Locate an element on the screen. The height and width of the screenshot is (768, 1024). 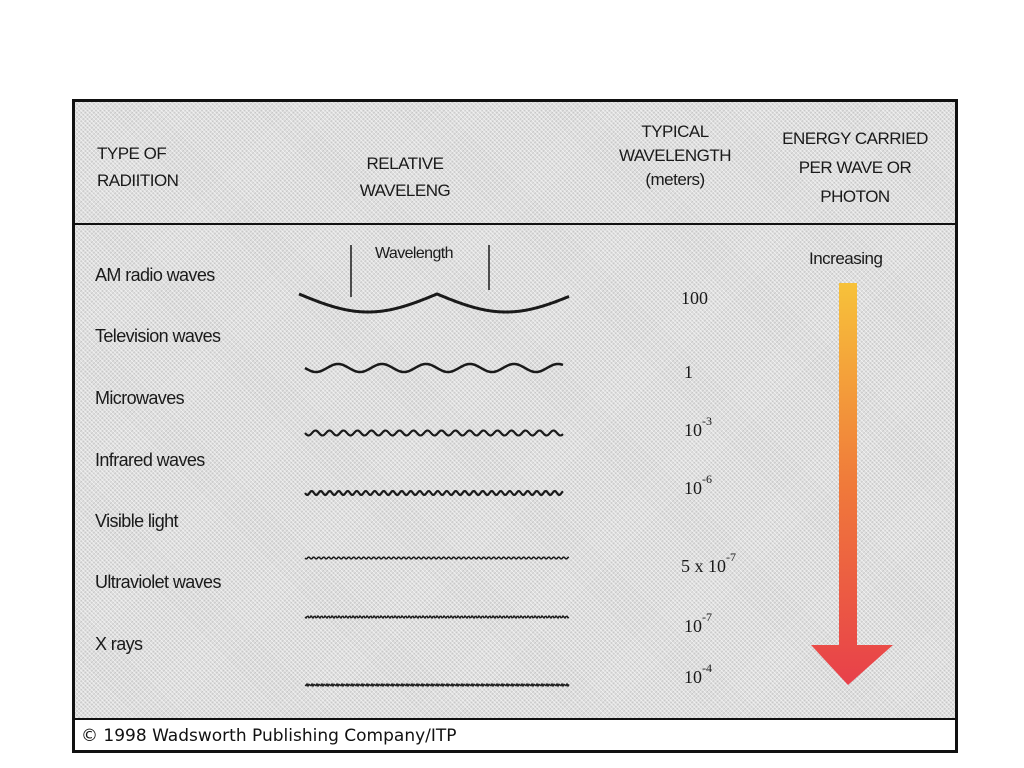
value-base: 1 is located at coordinates (688, 372).